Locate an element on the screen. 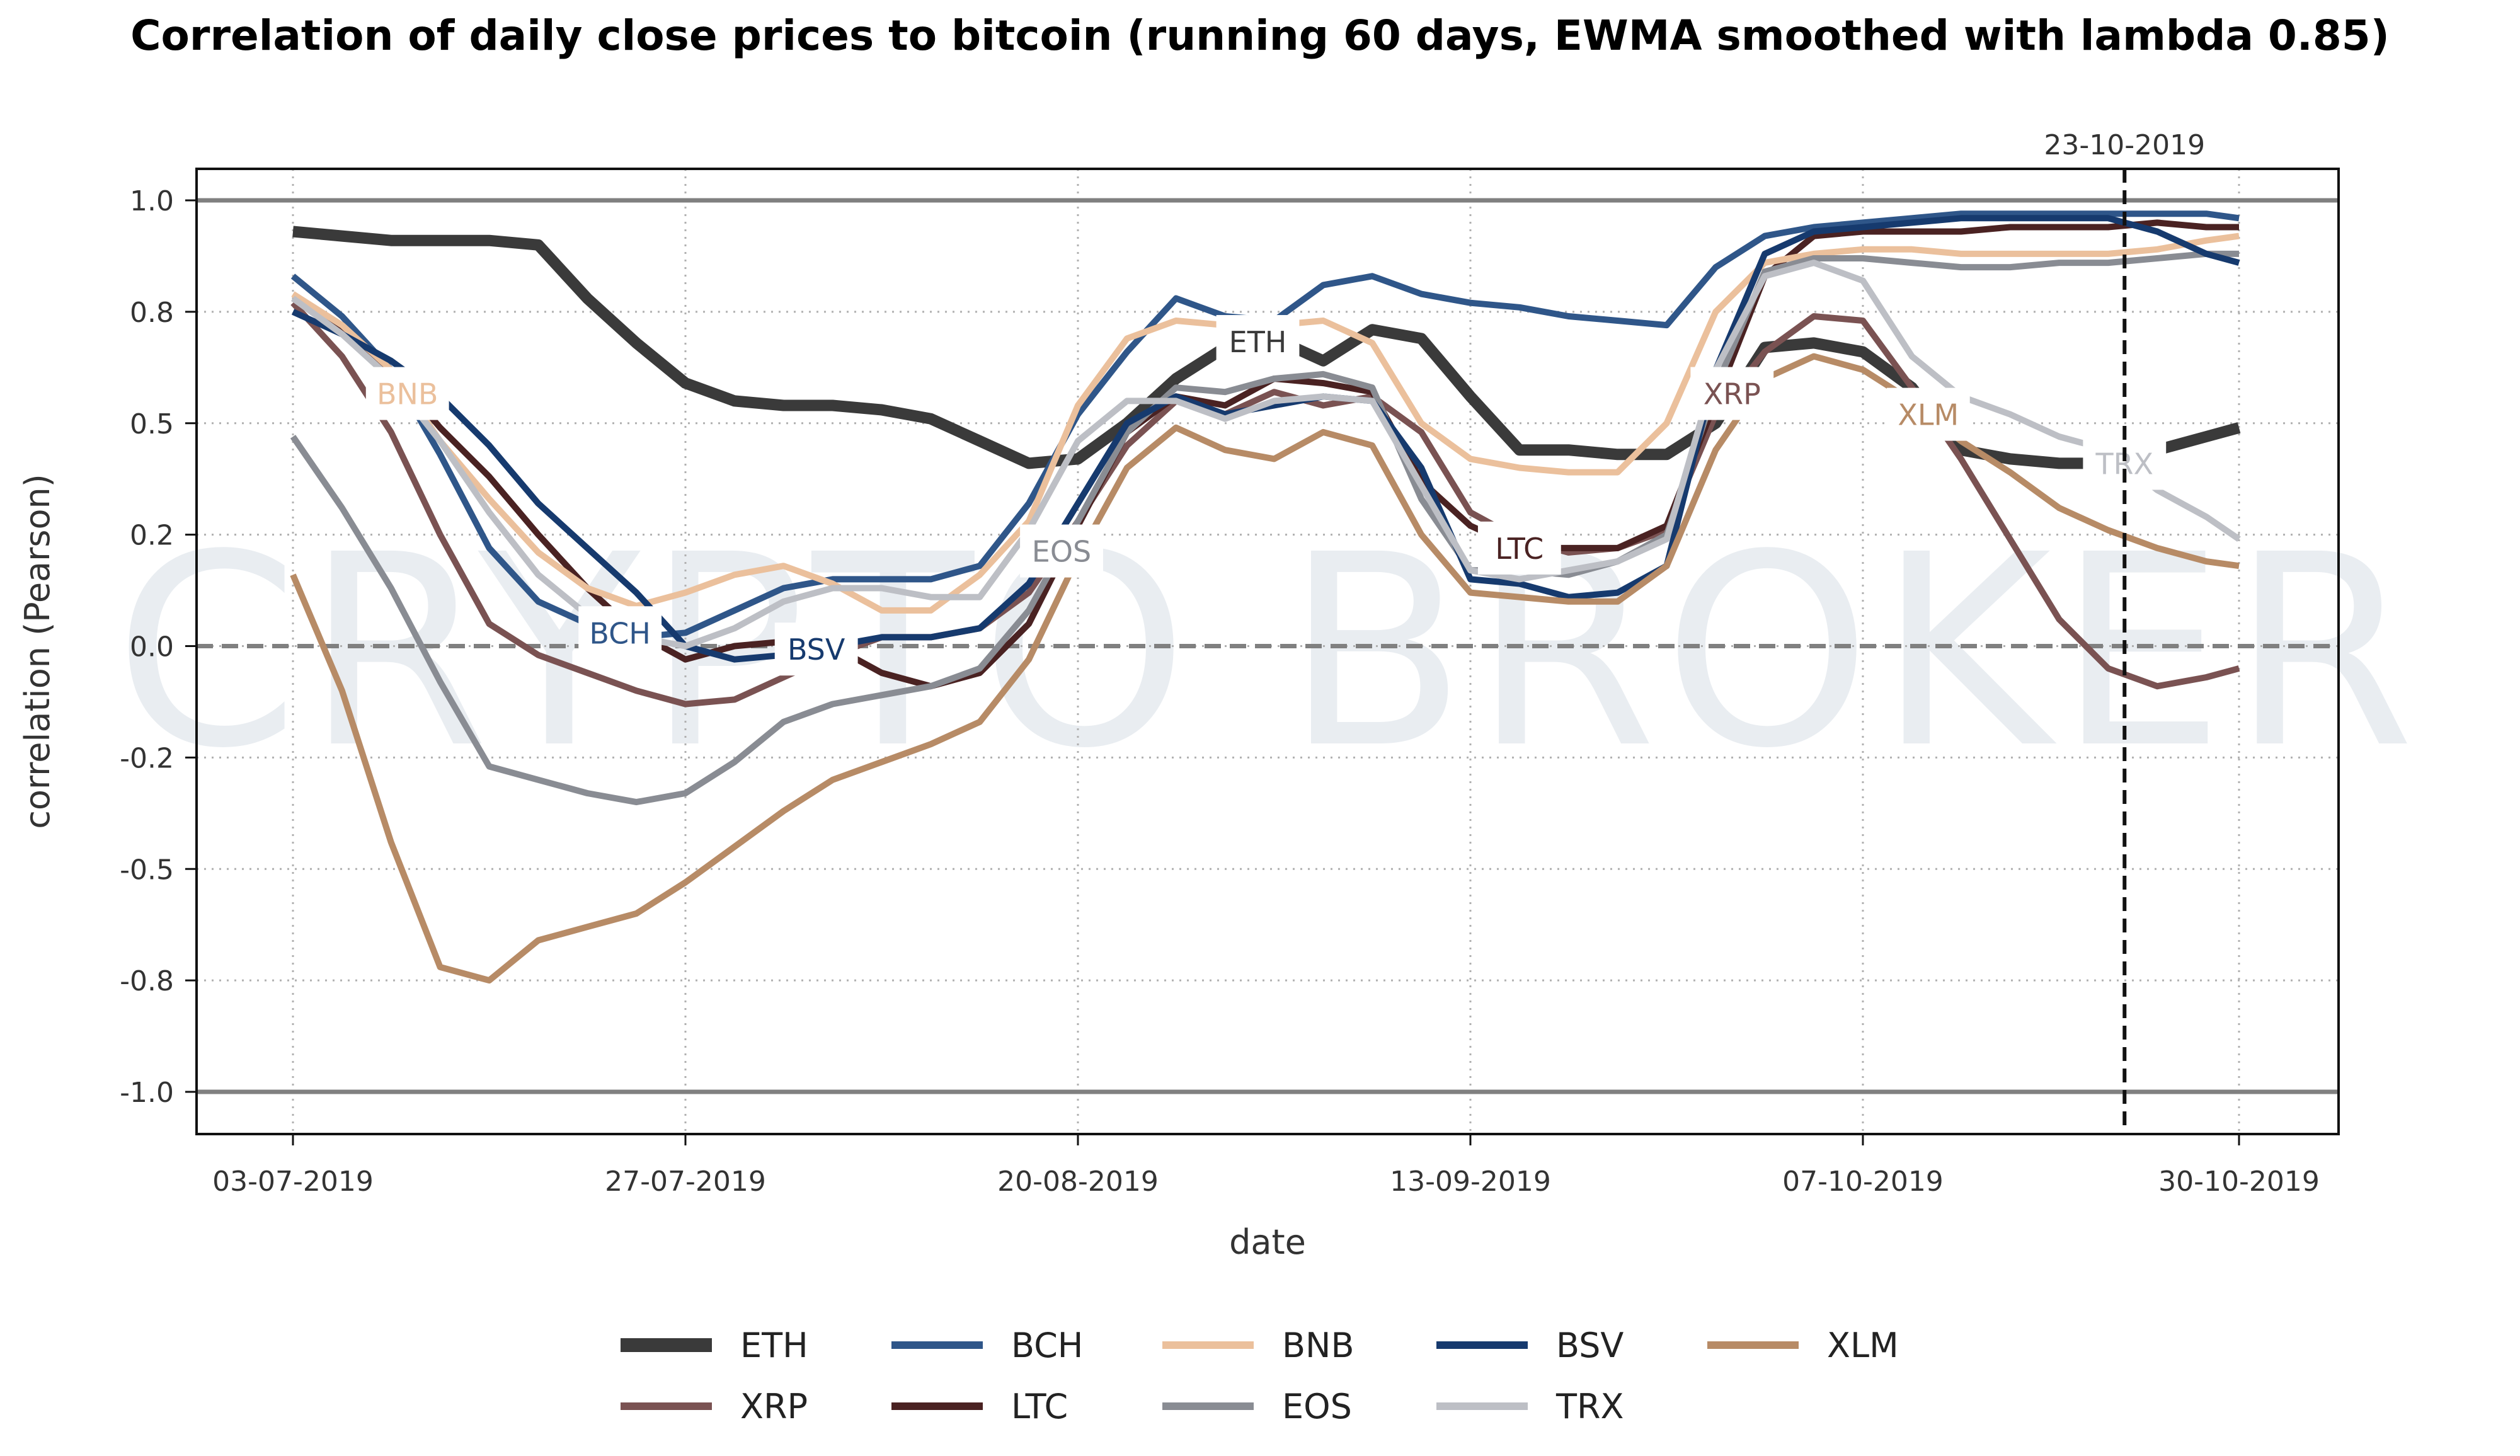  y-axis-label: correlation (Pearson) is located at coordinates (37, 651).